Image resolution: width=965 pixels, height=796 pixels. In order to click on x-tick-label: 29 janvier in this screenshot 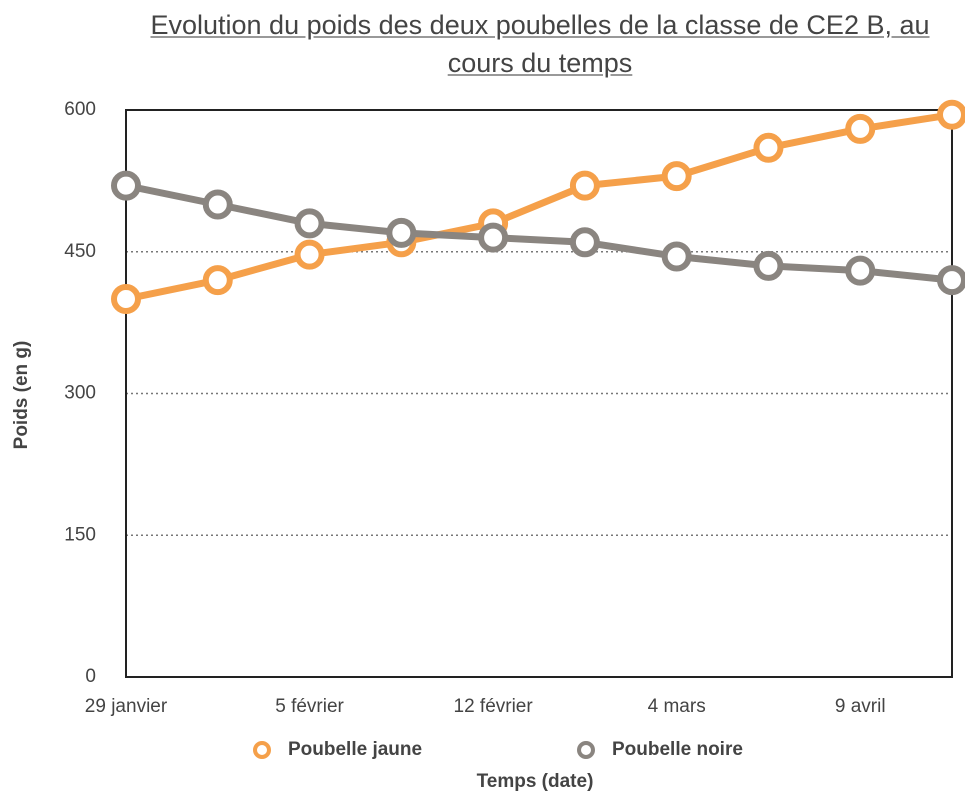, I will do `click(126, 706)`.